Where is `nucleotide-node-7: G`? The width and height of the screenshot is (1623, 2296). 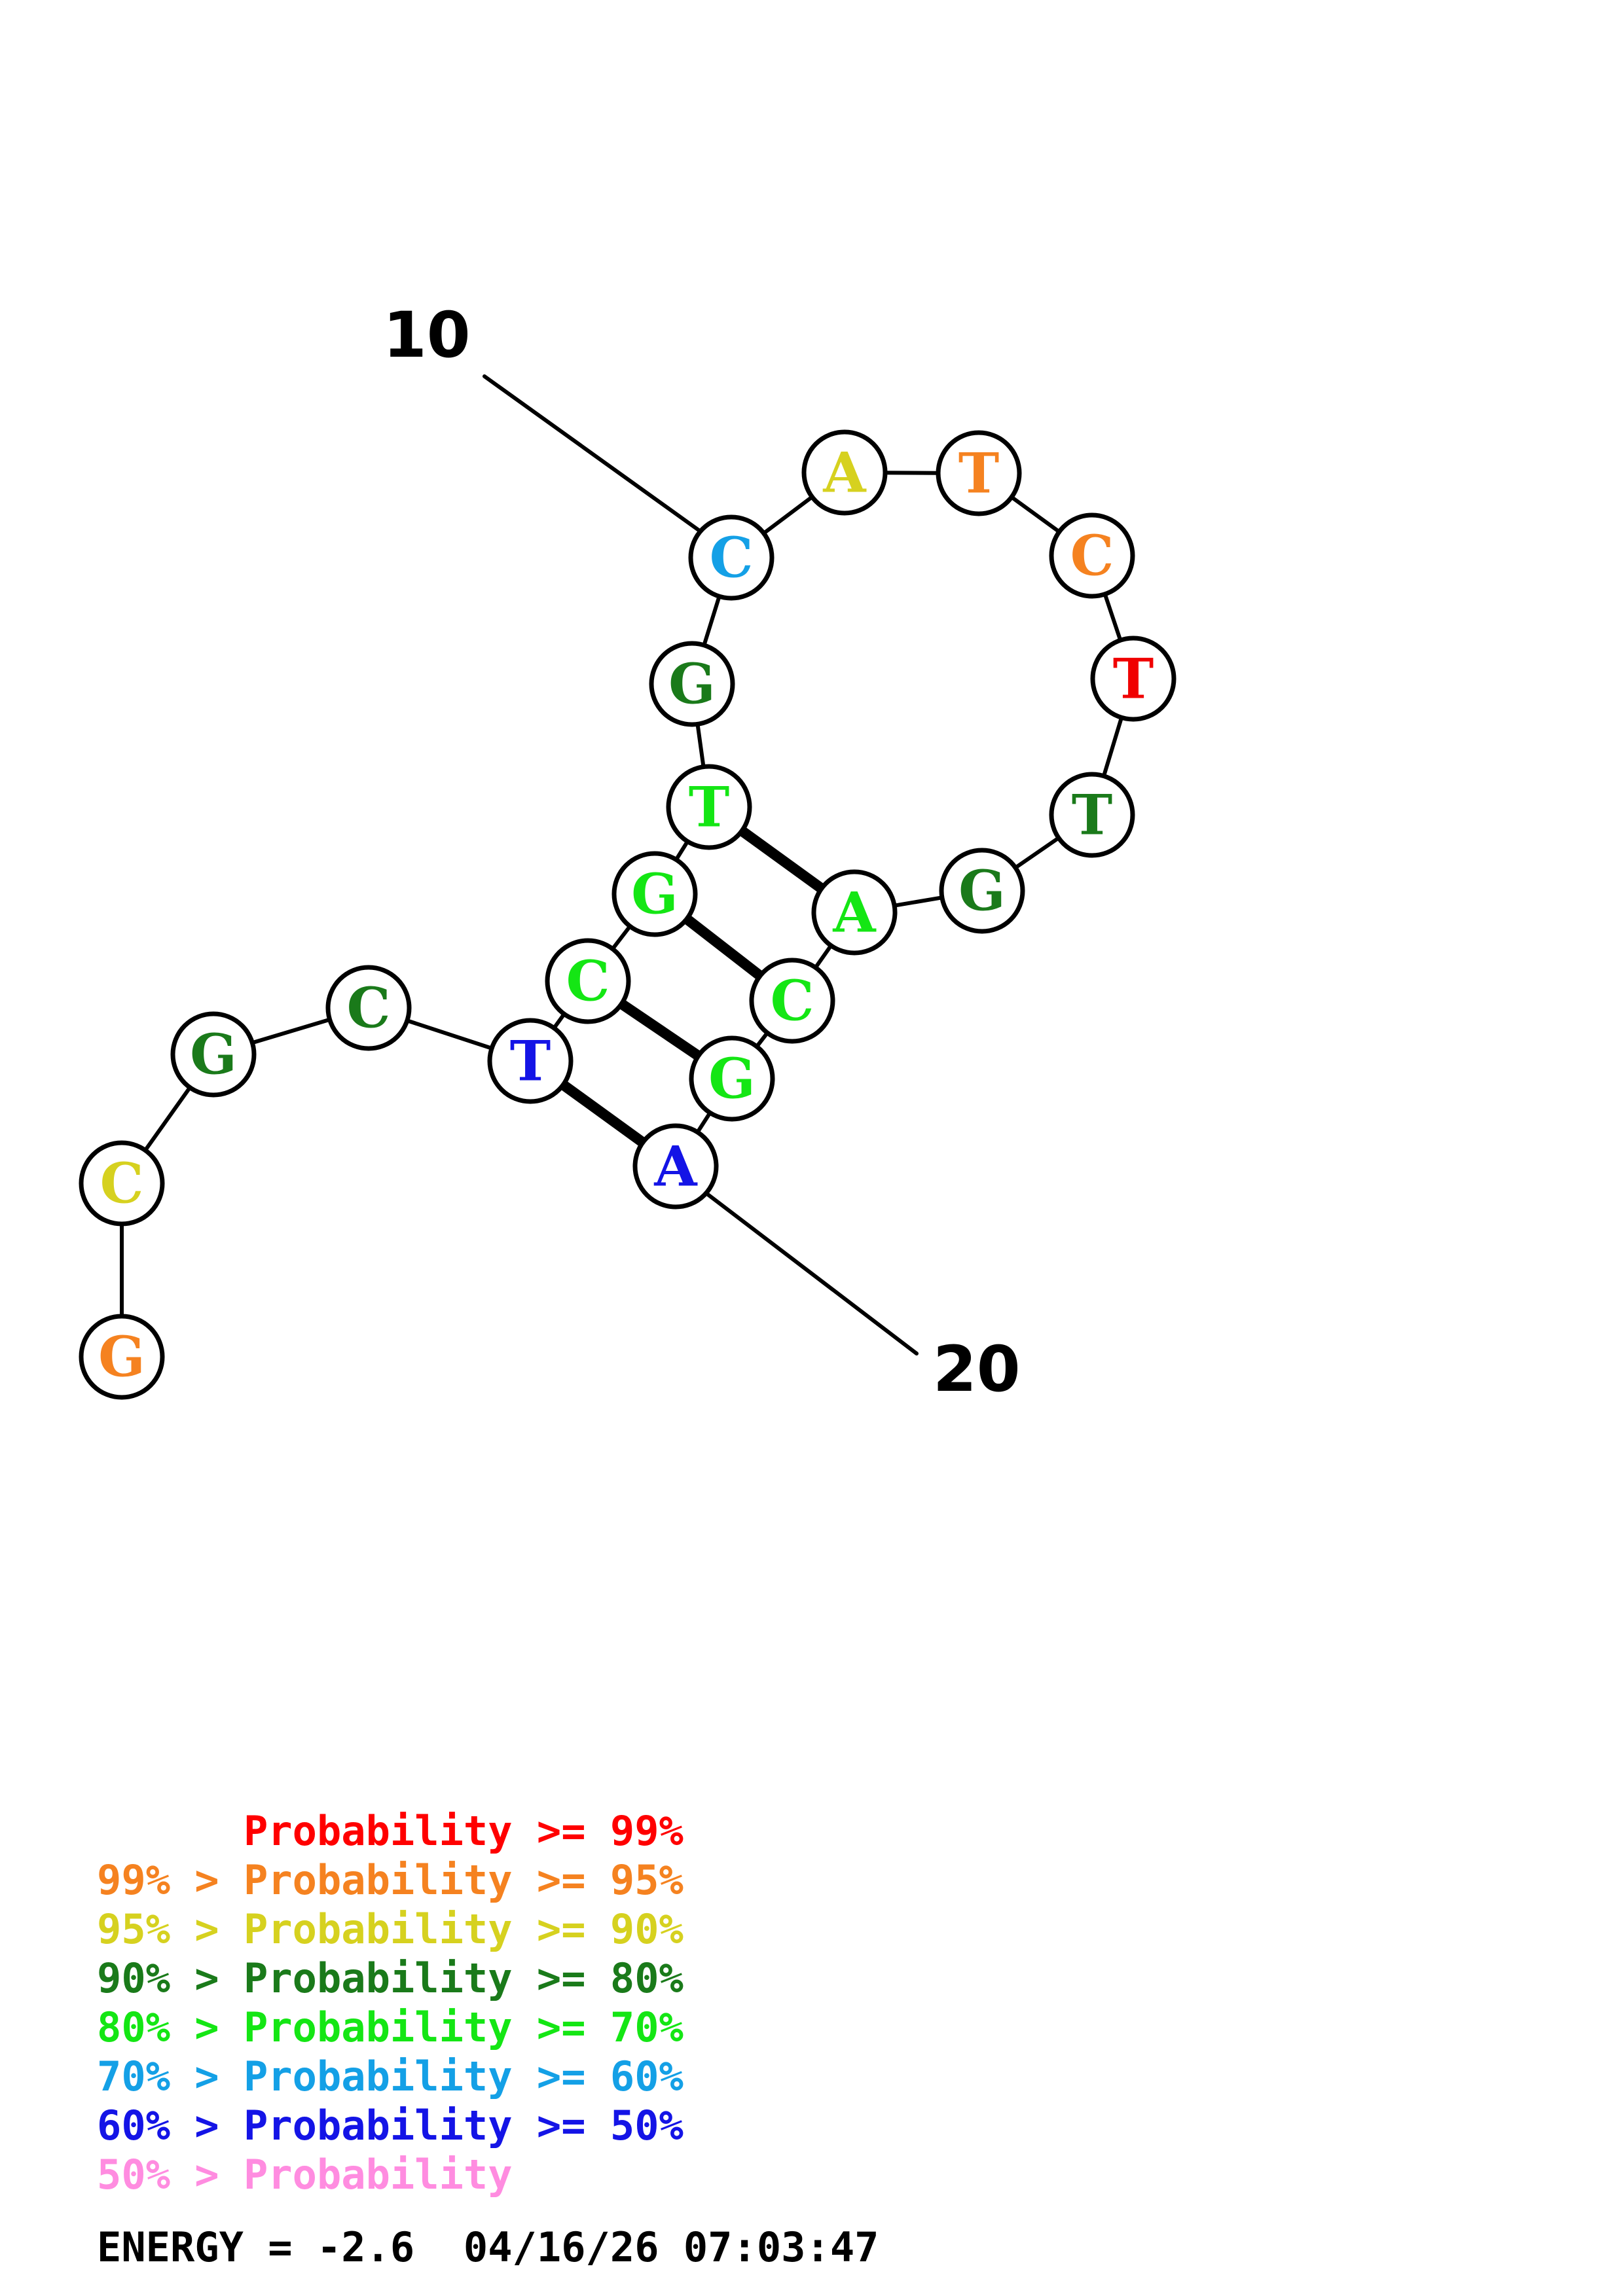 nucleotide-node-7: G is located at coordinates (654, 894).